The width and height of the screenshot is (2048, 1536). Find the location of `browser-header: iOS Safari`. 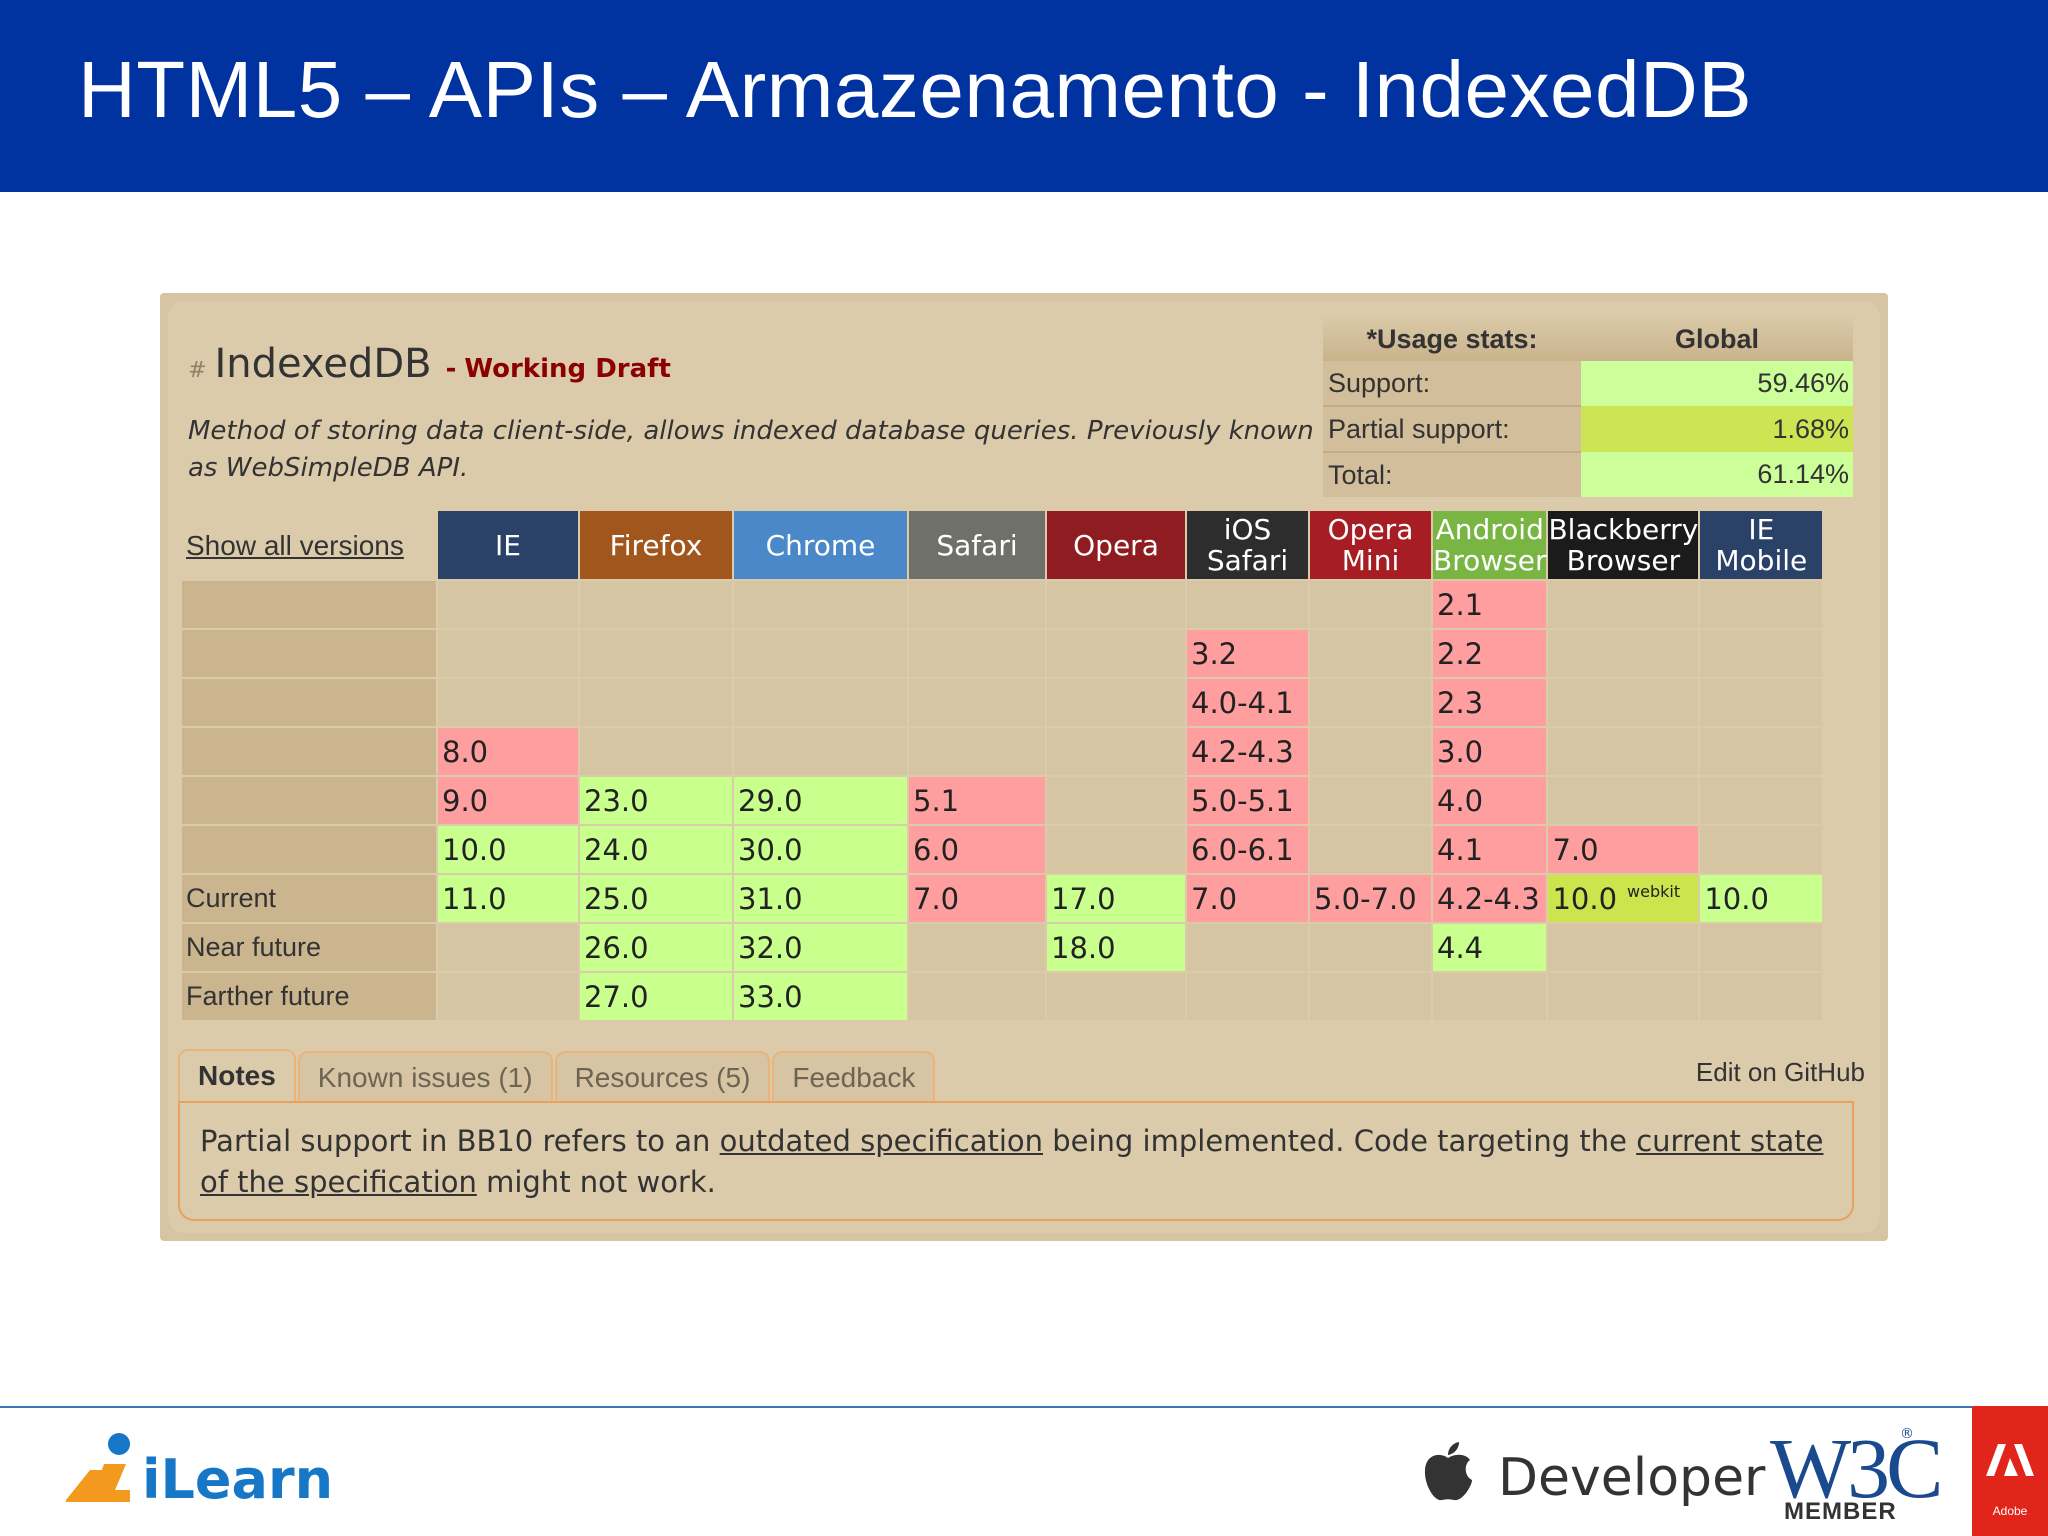

browser-header: iOS Safari is located at coordinates (1247, 545).